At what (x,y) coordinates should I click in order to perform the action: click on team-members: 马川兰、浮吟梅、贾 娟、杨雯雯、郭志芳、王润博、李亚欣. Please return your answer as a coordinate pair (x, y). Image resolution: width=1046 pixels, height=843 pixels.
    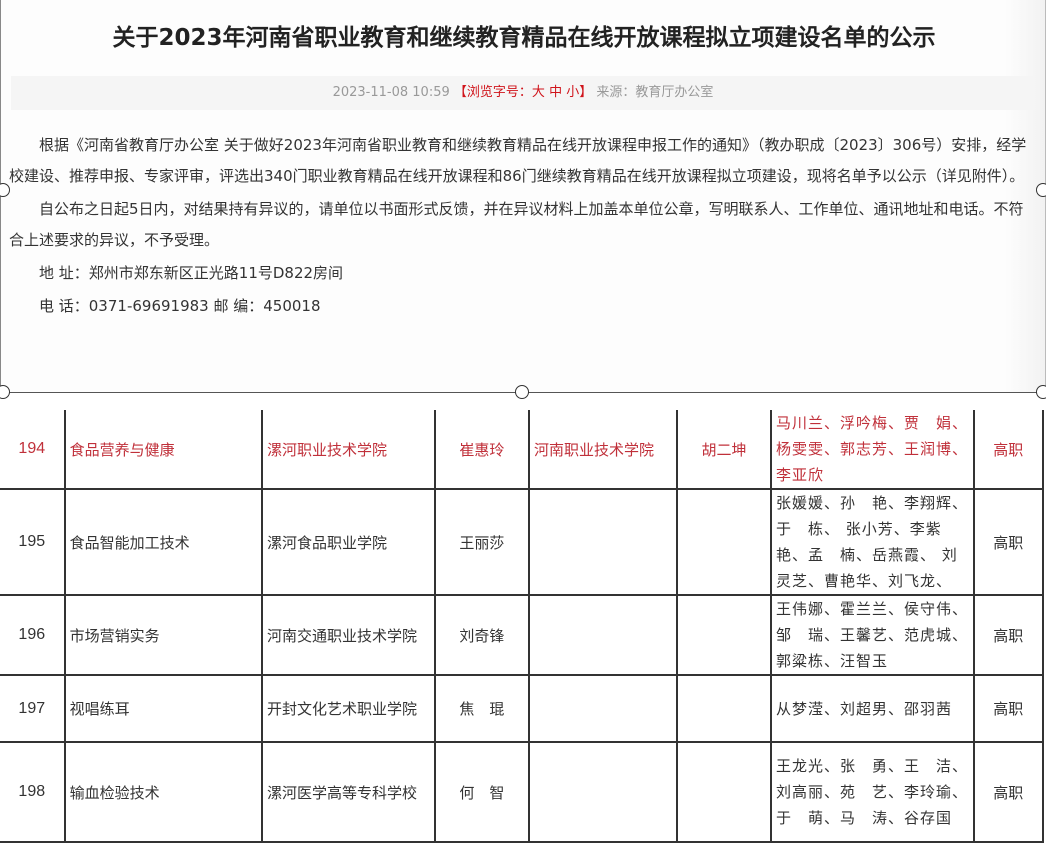
    Looking at the image, I should click on (872, 450).